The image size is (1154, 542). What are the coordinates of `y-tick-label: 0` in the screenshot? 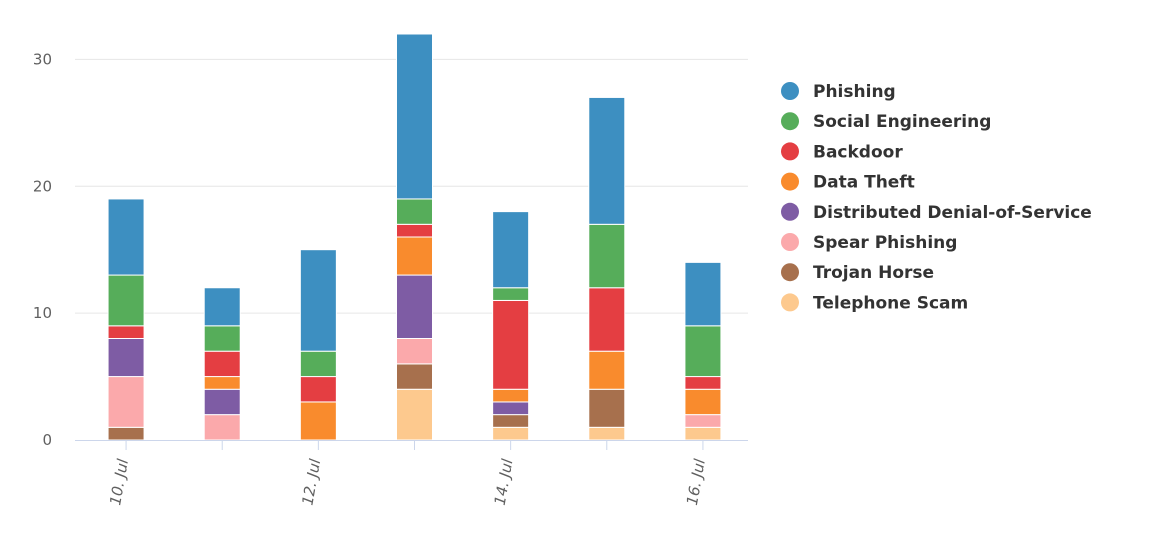 It's located at (47, 440).